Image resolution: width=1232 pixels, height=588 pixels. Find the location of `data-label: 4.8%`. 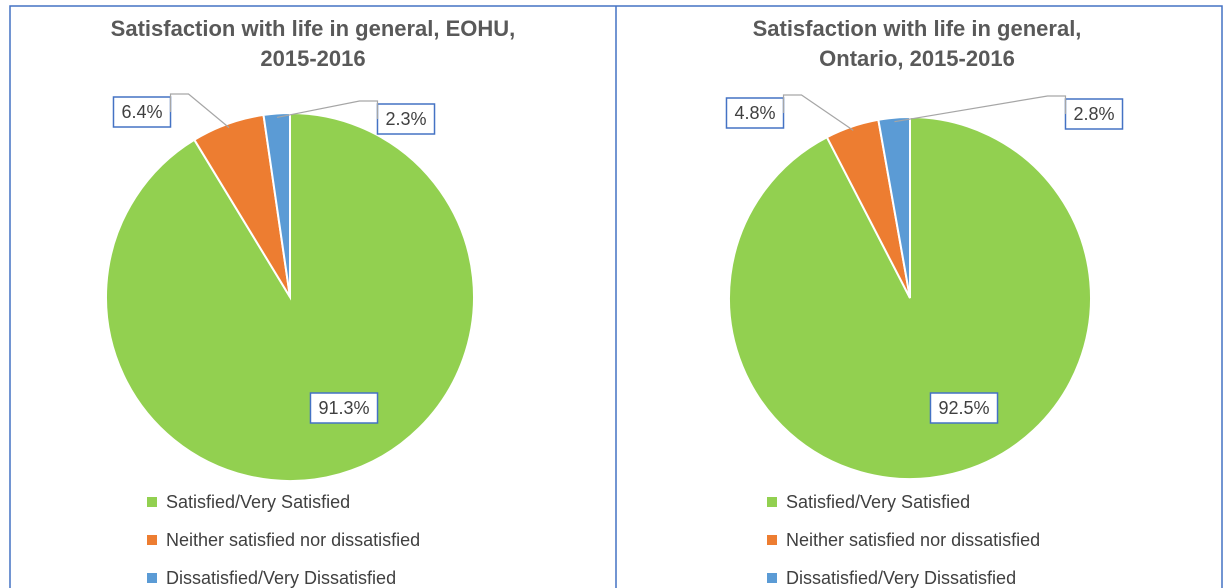

data-label: 4.8% is located at coordinates (754, 113).